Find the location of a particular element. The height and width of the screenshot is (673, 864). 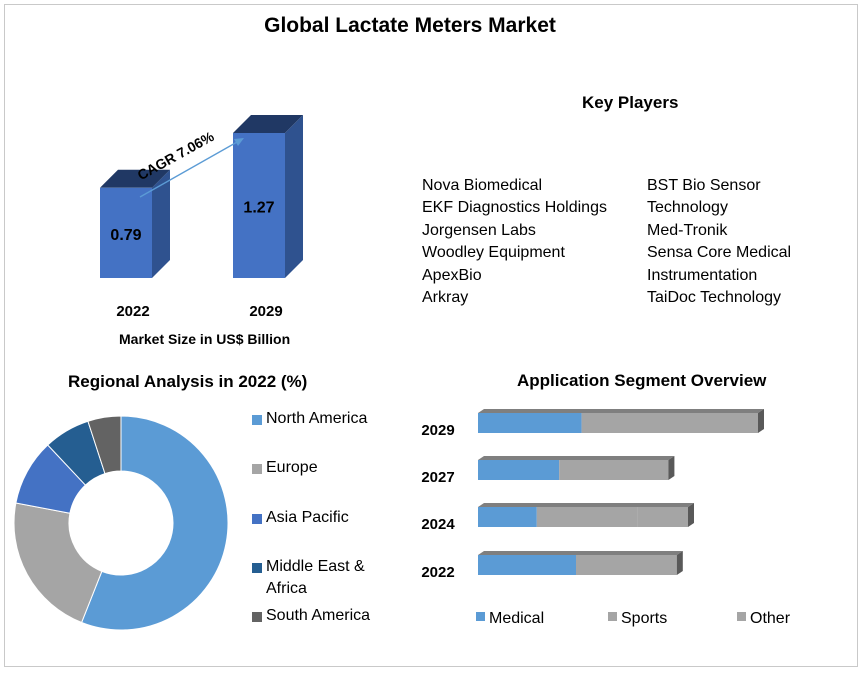

legend-label-line: North America is located at coordinates (317, 418).